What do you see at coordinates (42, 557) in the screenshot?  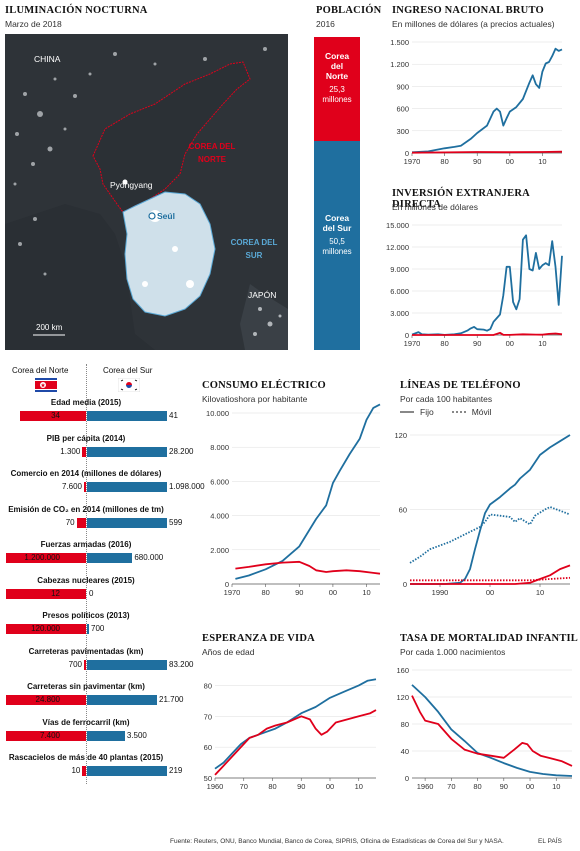 I see `comparison-value-north: 1.200.000` at bounding box center [42, 557].